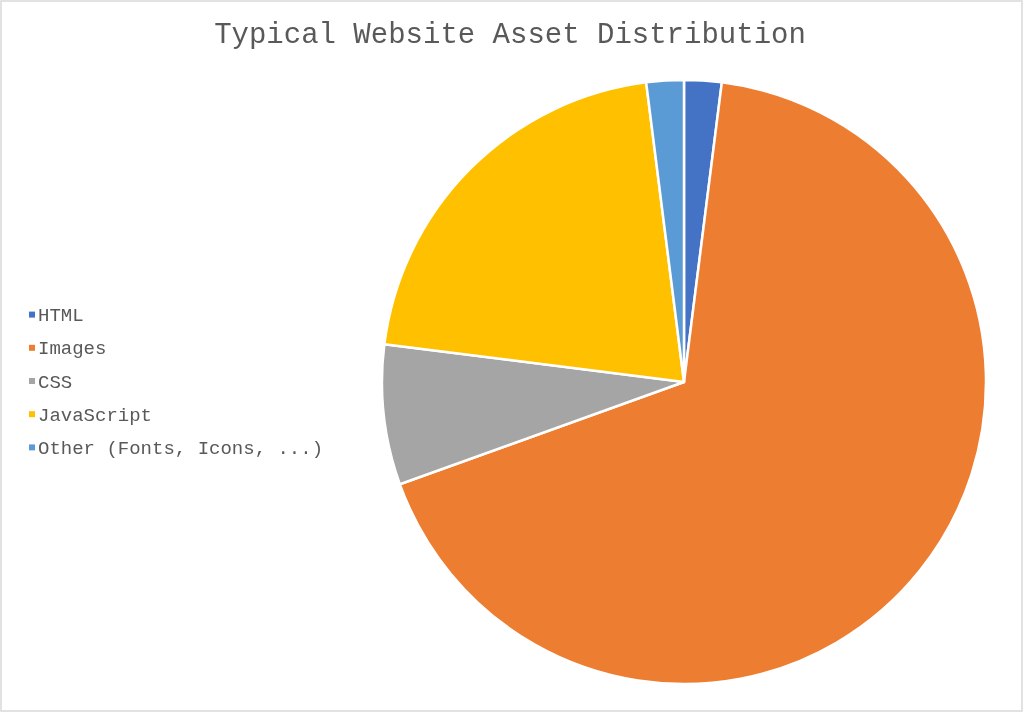 The image size is (1024, 713). I want to click on legend-label: HTML, so click(61, 316).